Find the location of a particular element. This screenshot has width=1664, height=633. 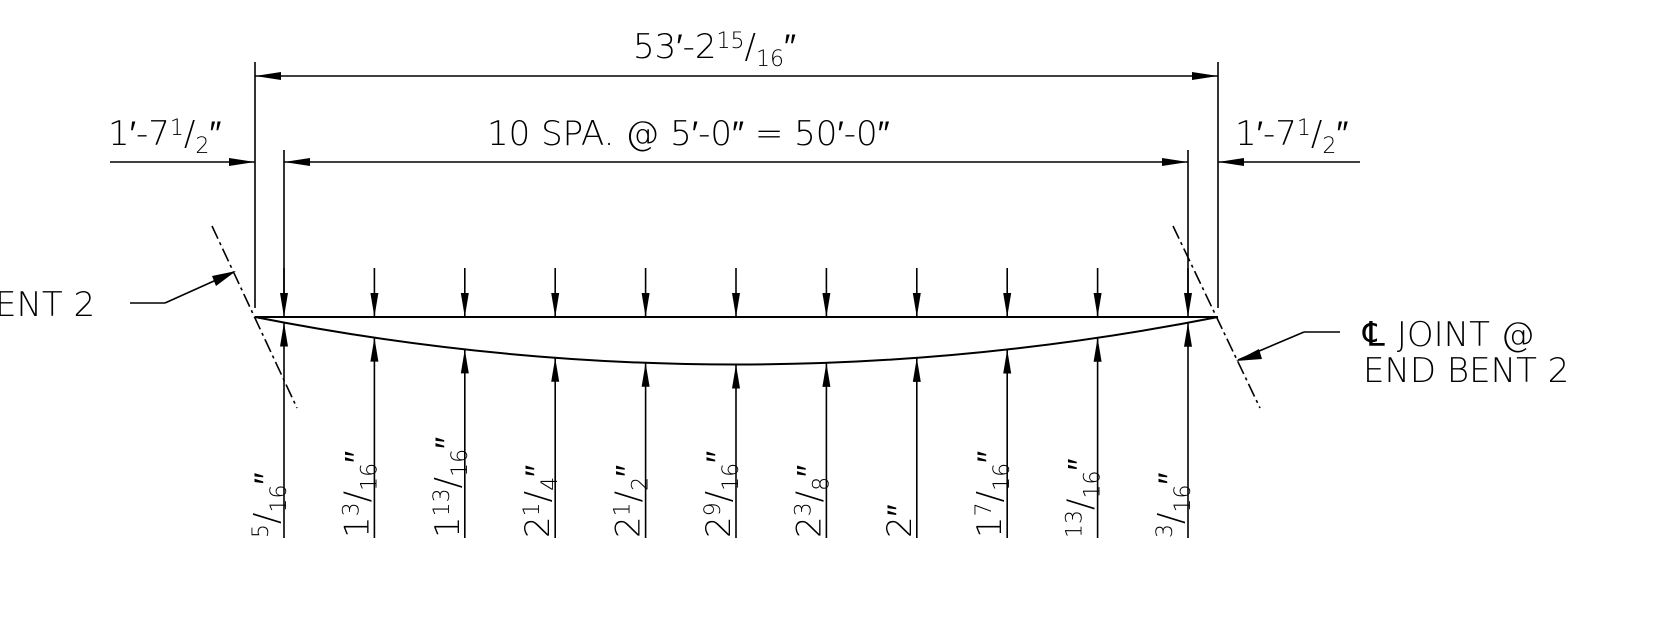

left-offset-label: 1′-71/2″ is located at coordinates (164, 136).